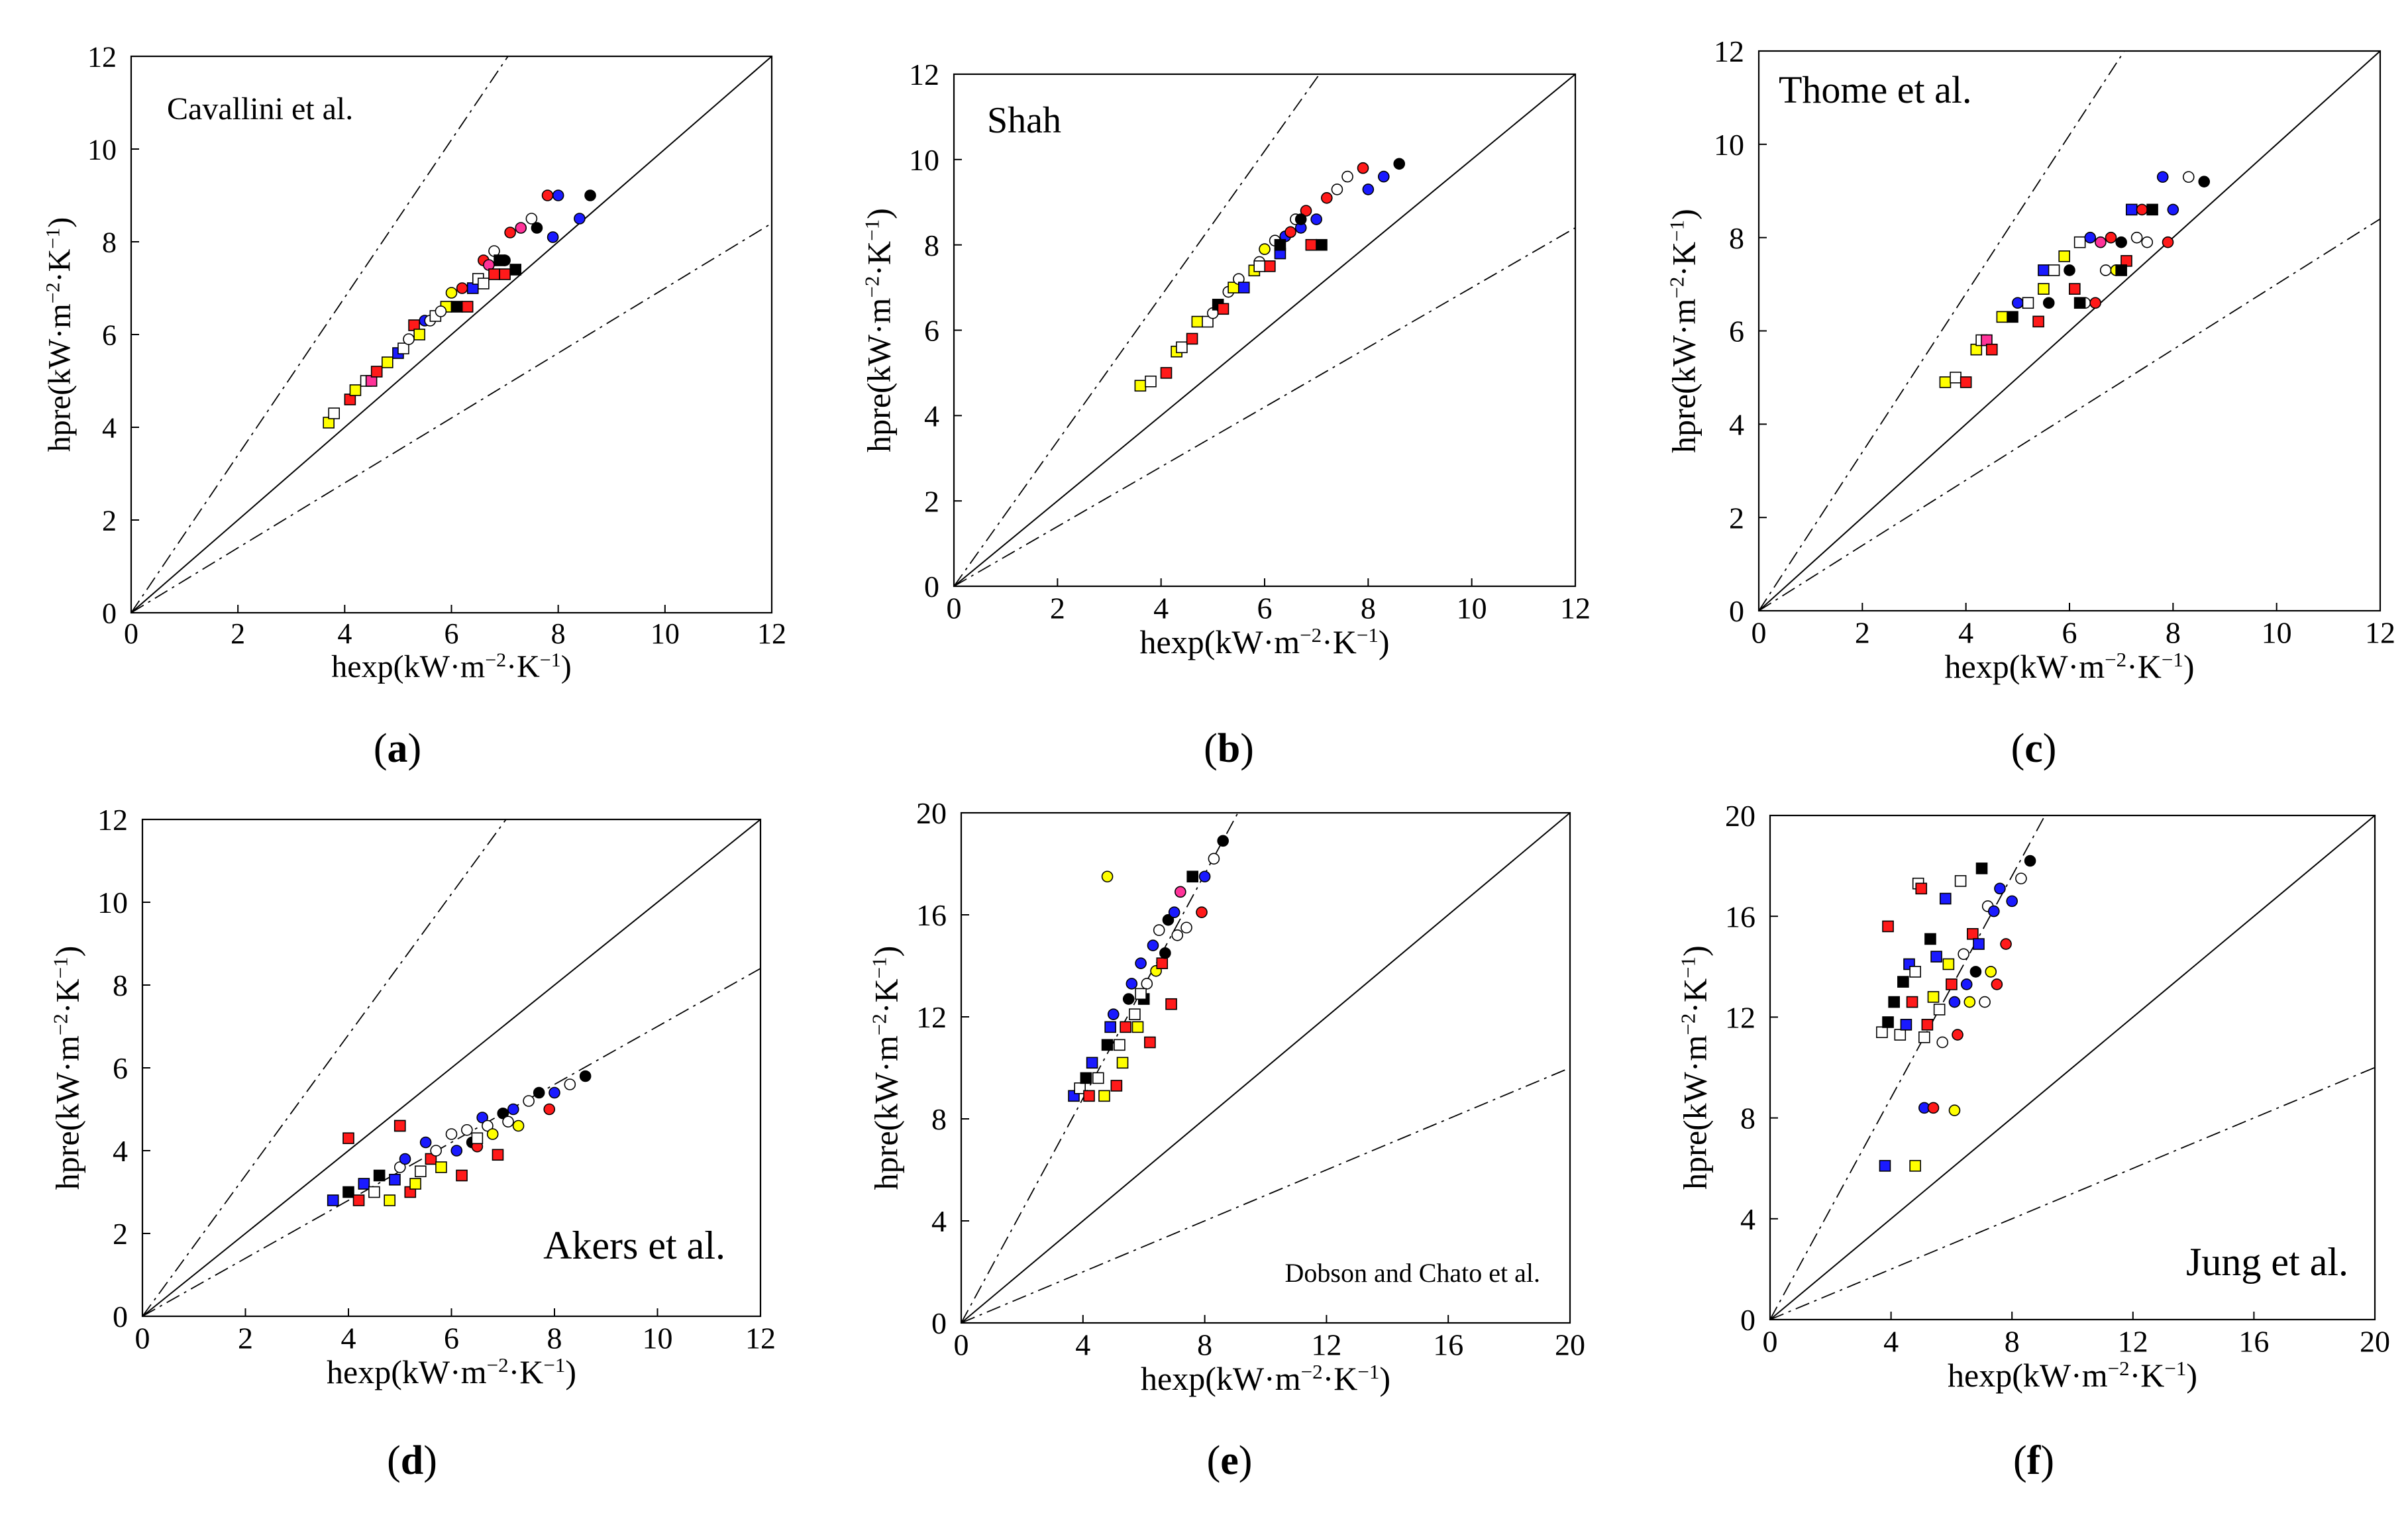 This screenshot has width=2408, height=1515. Describe the element at coordinates (397, 748) in the screenshot. I see `panel-label-a: (a)` at that location.